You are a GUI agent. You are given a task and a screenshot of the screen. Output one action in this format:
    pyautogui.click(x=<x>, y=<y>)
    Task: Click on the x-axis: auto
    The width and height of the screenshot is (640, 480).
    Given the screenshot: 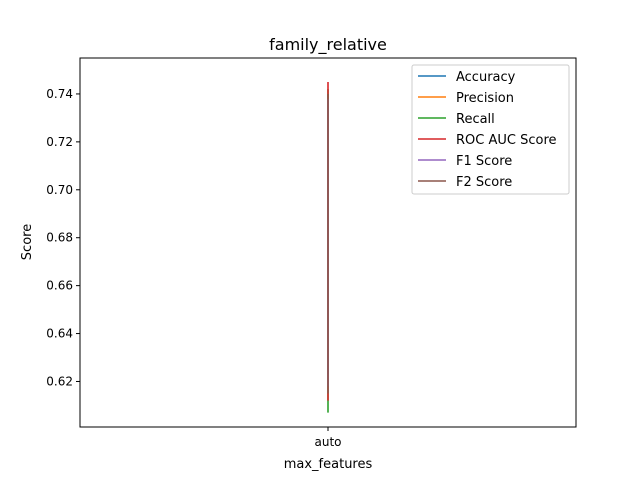 What is the action you would take?
    pyautogui.click(x=328, y=438)
    